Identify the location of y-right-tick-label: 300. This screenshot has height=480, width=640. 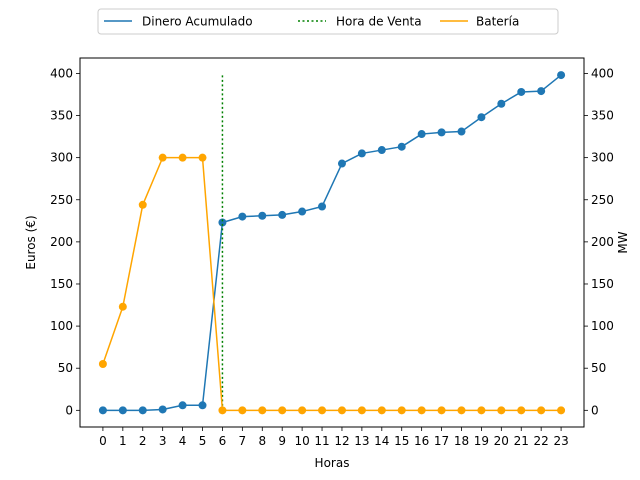
(602, 158).